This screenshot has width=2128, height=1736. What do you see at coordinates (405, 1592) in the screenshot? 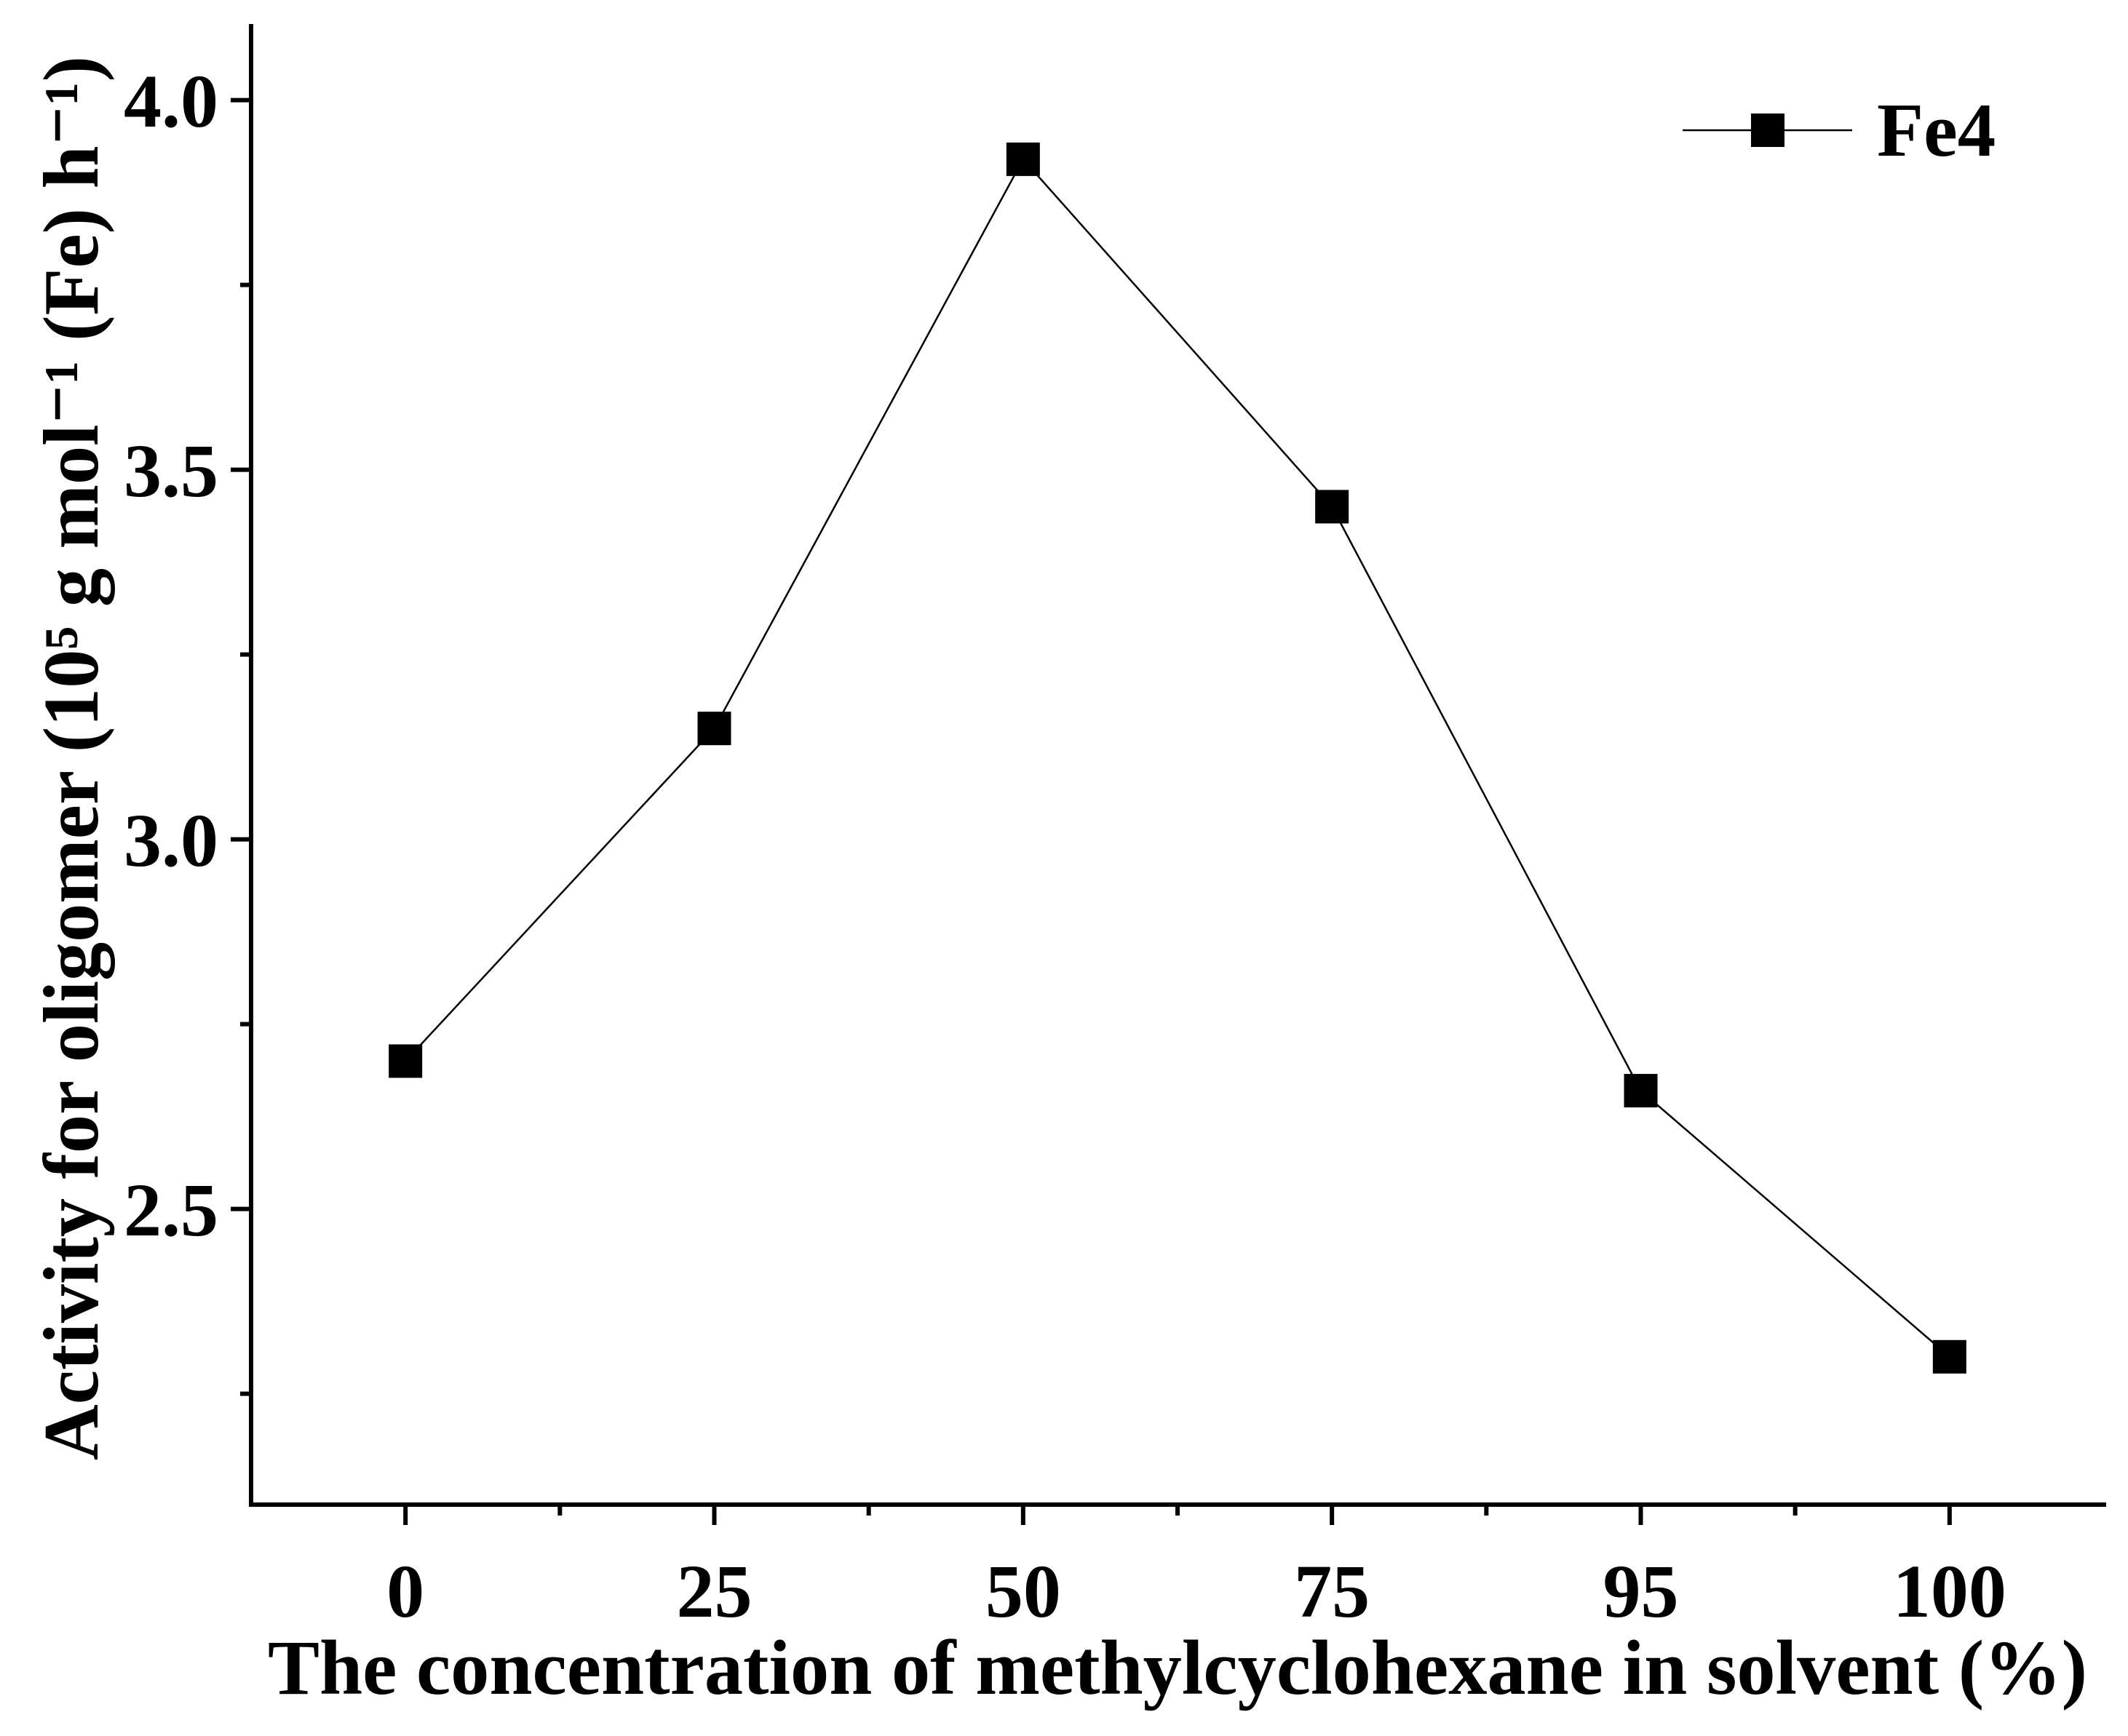
I see `x-tick-label: 0` at bounding box center [405, 1592].